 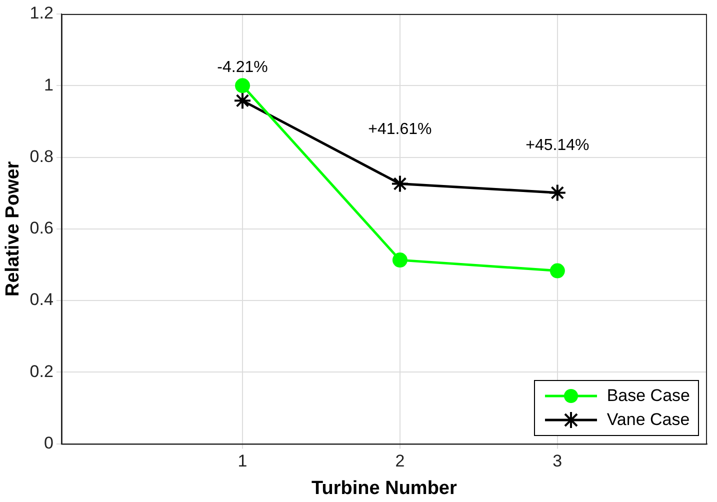 I want to click on y-tick-label: 0, so click(x=49, y=442).